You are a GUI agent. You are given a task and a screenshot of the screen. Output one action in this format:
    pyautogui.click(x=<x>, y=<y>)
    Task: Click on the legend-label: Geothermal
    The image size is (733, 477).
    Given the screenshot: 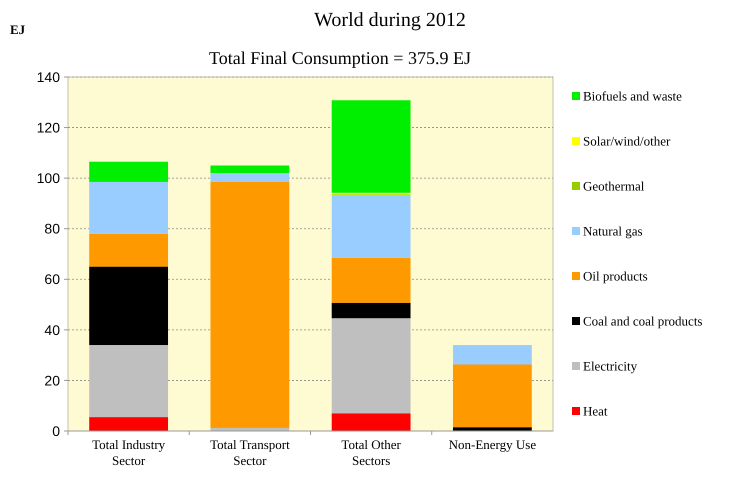 What is the action you would take?
    pyautogui.click(x=614, y=186)
    